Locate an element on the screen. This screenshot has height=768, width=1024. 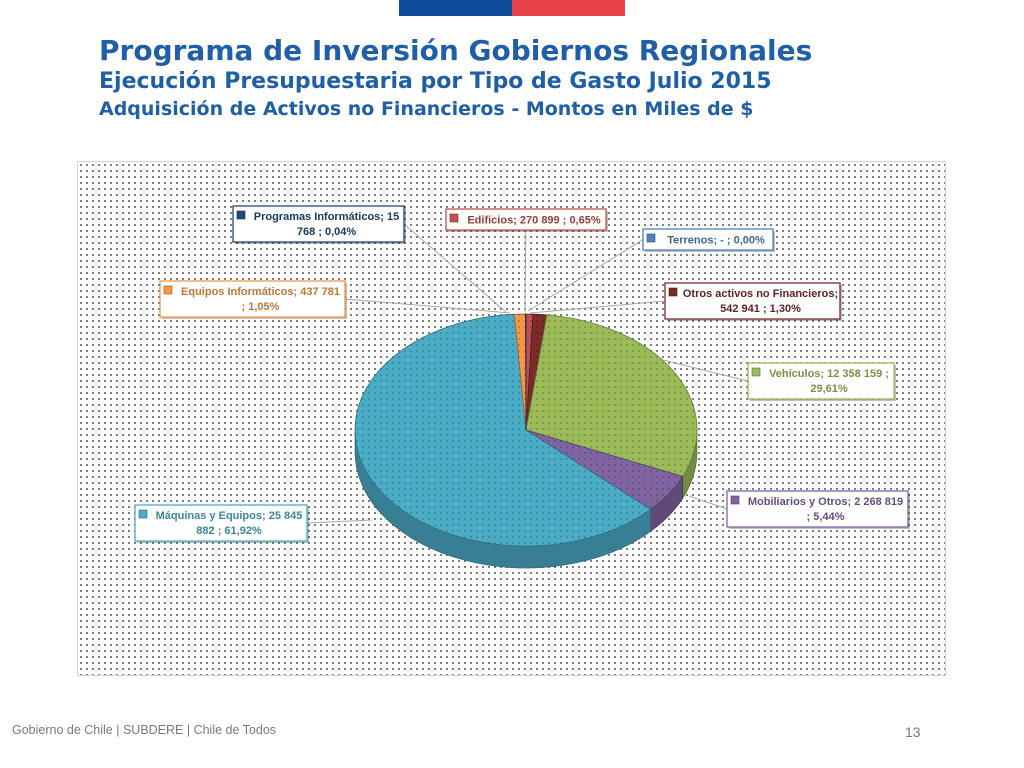
data-label-edificios: Edificios; 270 899 ; 0,65% is located at coordinates (526, 220).